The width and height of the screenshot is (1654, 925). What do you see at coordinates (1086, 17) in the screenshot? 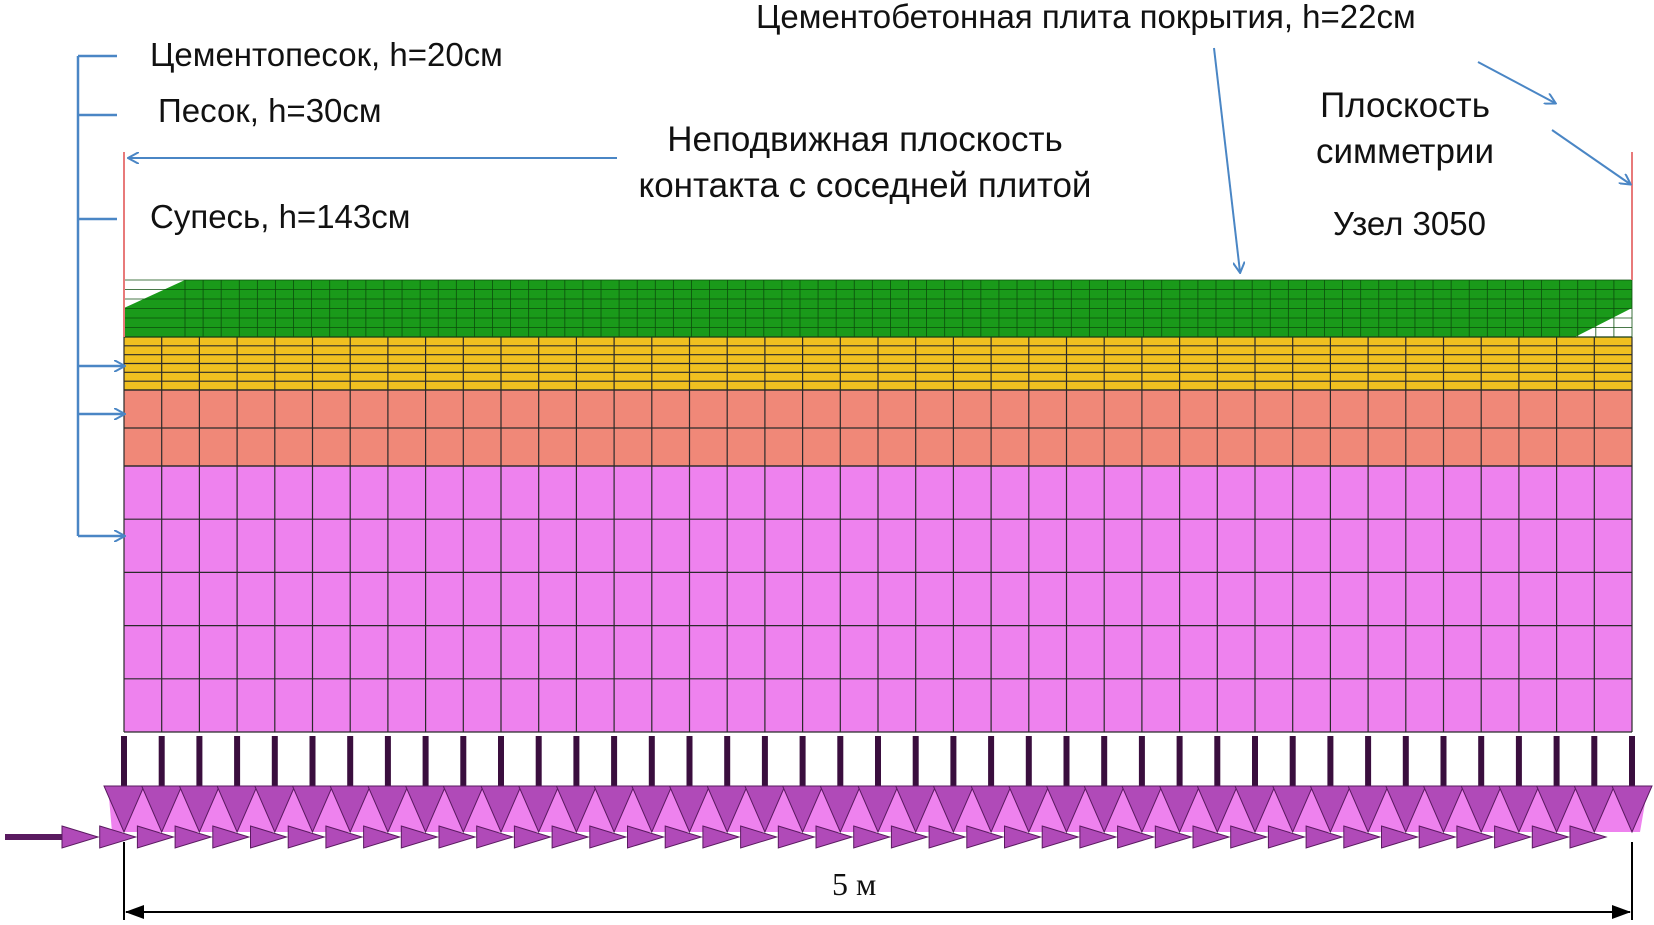
I see `slab-label: Цементобетонная плита покрытия, h=22см` at bounding box center [1086, 17].